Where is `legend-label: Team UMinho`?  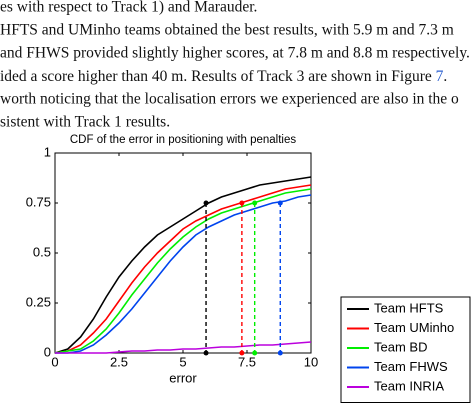
legend-label: Team UMinho is located at coordinates (414, 327).